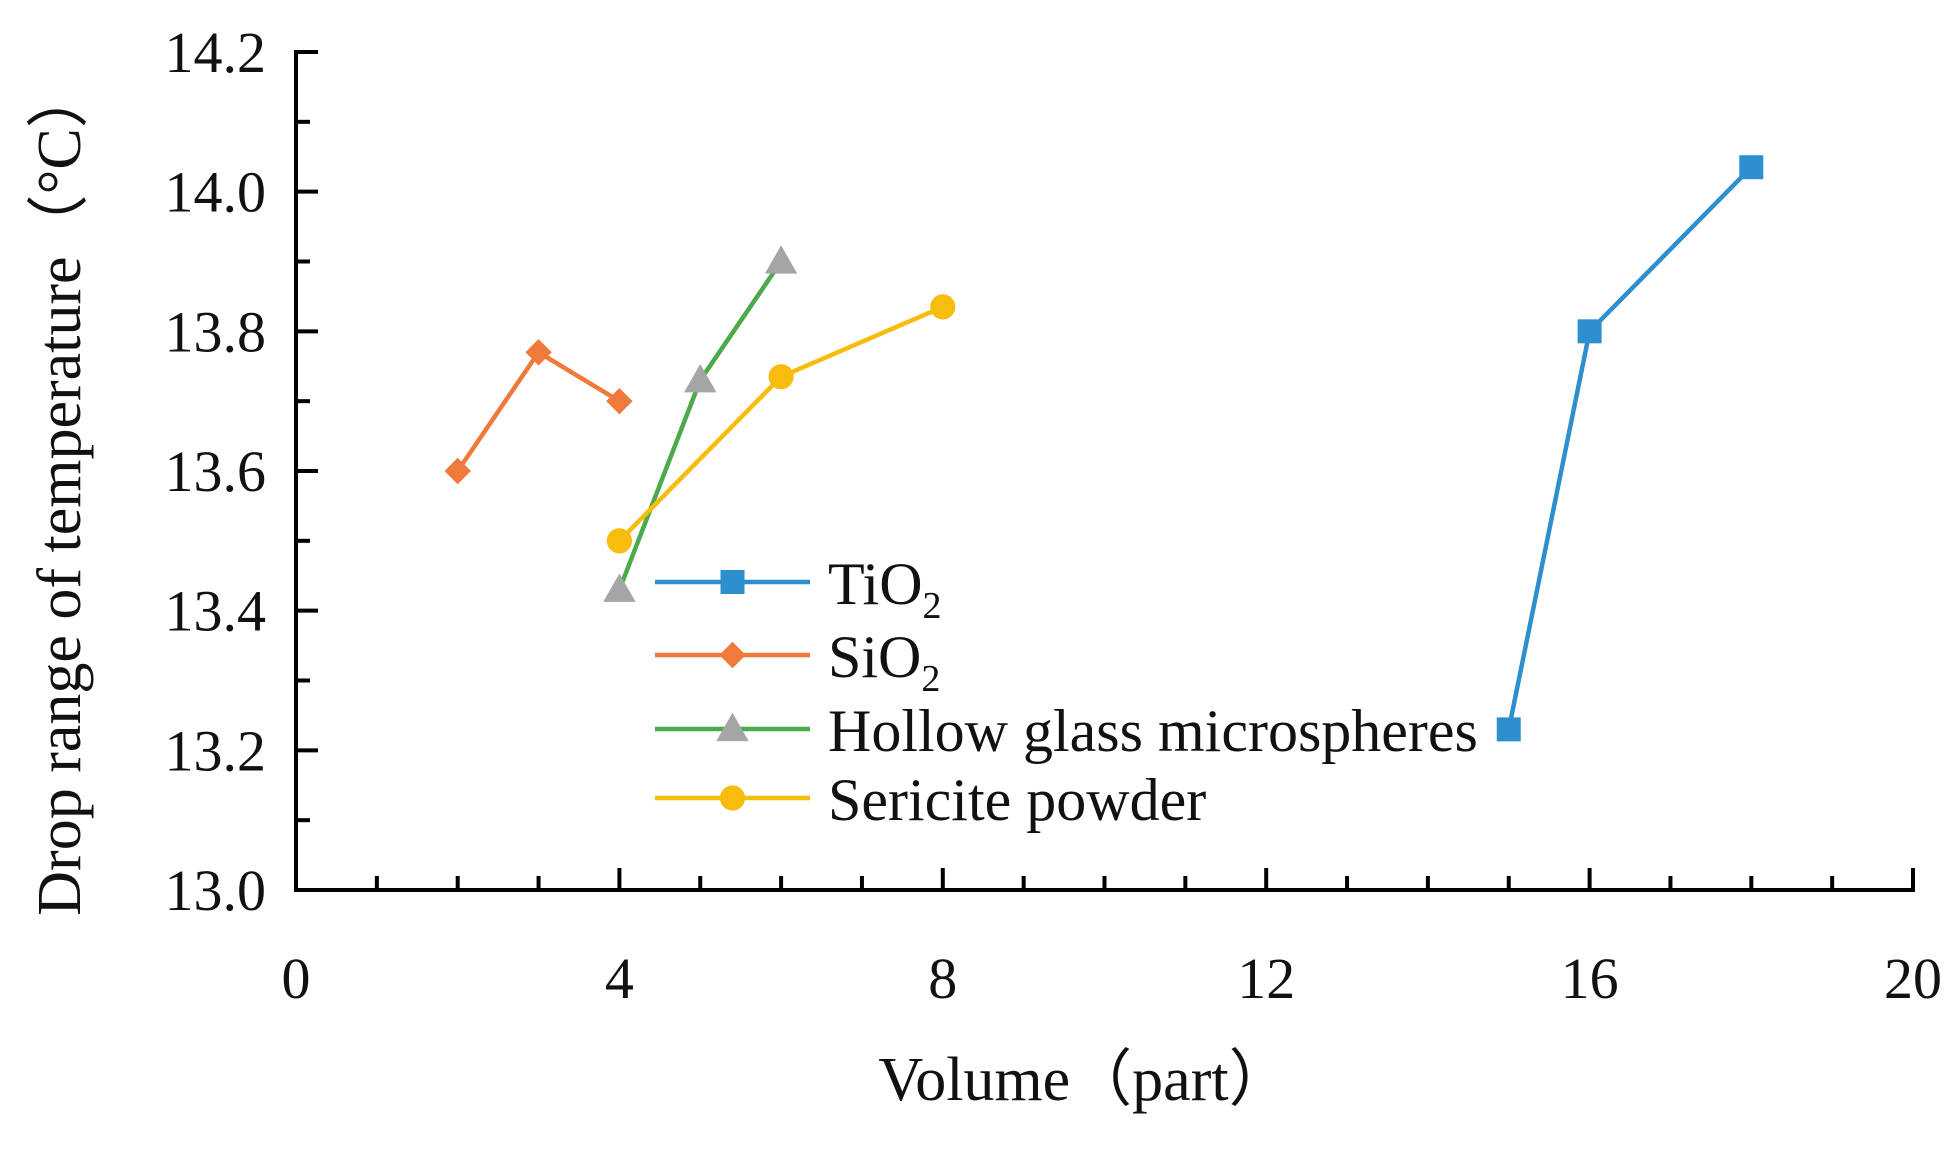 This screenshot has height=1158, width=1959. I want to click on legend-item: Sericite powder, so click(930, 800).